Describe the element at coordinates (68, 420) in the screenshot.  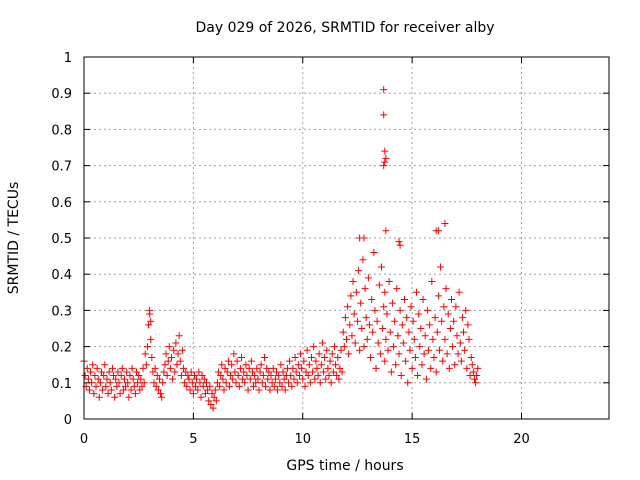
I see `y-tick-label: 0` at that location.